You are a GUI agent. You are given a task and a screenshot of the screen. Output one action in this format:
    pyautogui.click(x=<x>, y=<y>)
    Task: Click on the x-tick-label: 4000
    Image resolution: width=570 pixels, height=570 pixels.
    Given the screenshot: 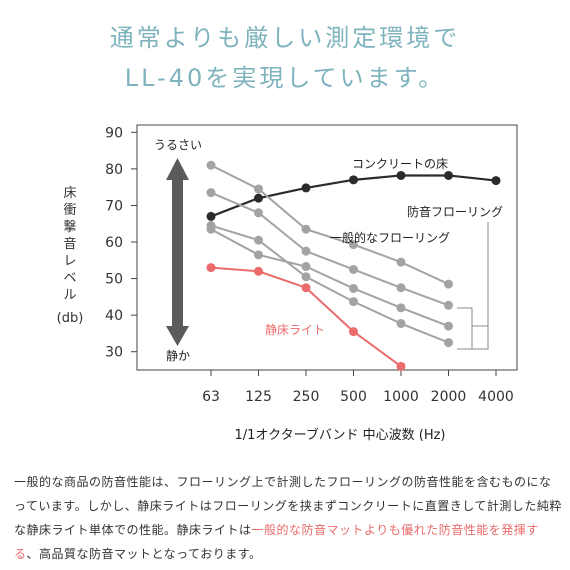 What is the action you would take?
    pyautogui.click(x=496, y=397)
    